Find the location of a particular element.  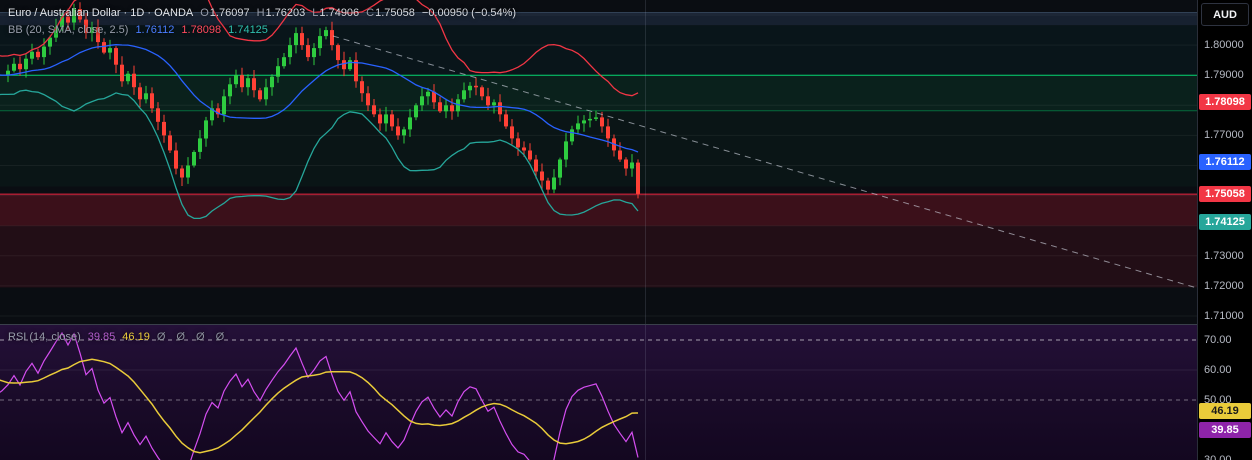

bb-lower-line is located at coordinates (319, 154).